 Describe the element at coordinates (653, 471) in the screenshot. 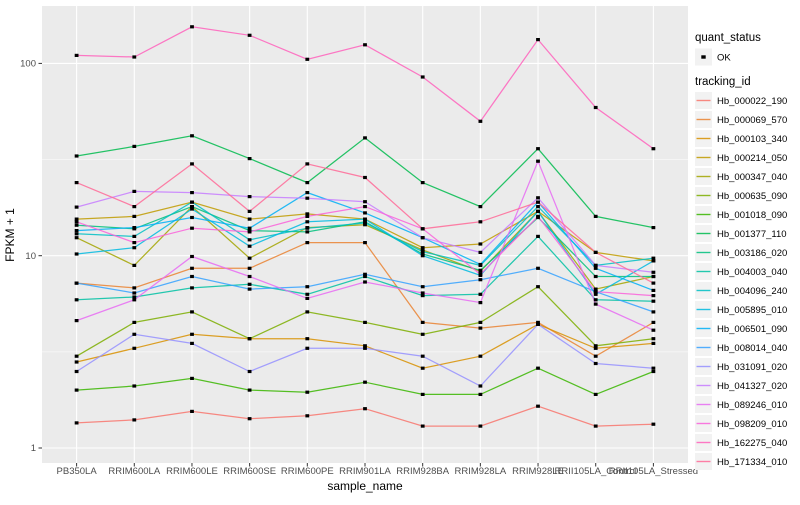

I see `x-tick-label: RRII105LA_Stressed` at that location.